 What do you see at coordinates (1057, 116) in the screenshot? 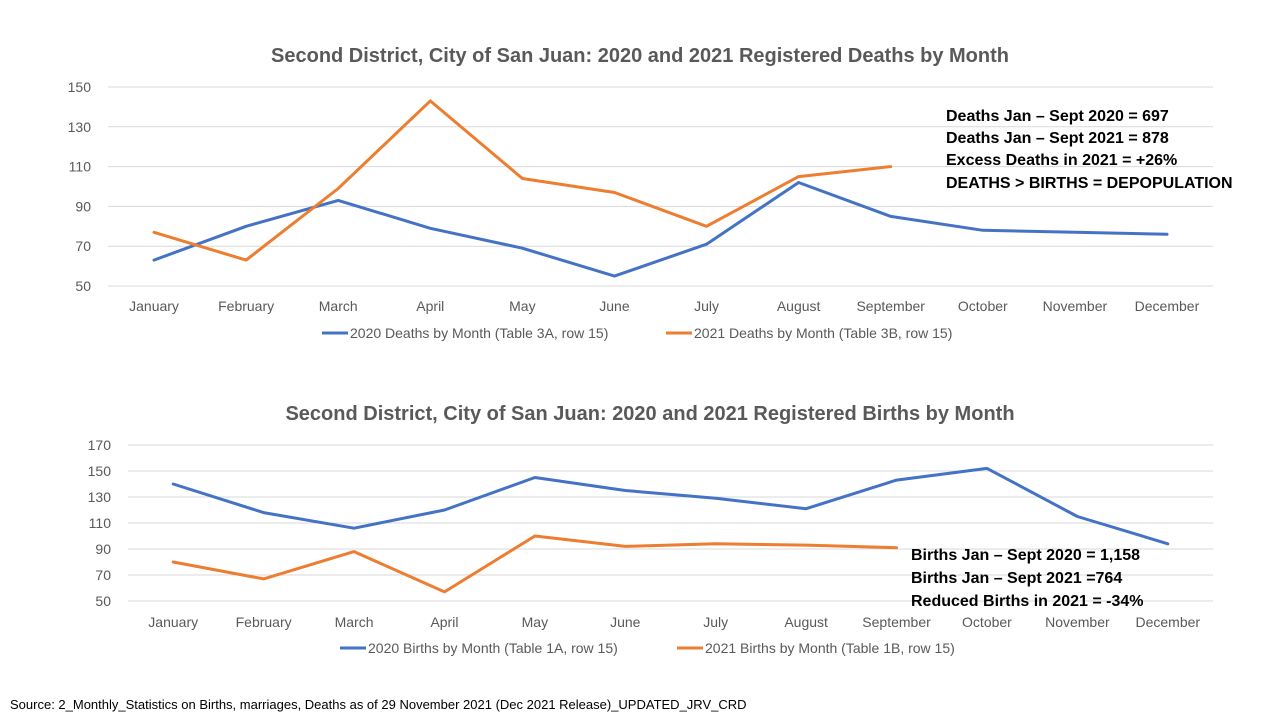
I see `deaths-annotation: Deaths Jan – Sept 2020 = 697` at bounding box center [1057, 116].